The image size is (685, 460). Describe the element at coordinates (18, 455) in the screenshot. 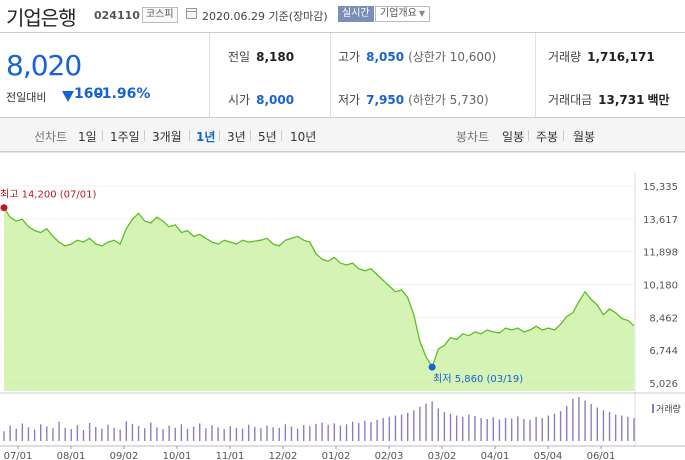

I see `x-tick-label: 07/01` at that location.